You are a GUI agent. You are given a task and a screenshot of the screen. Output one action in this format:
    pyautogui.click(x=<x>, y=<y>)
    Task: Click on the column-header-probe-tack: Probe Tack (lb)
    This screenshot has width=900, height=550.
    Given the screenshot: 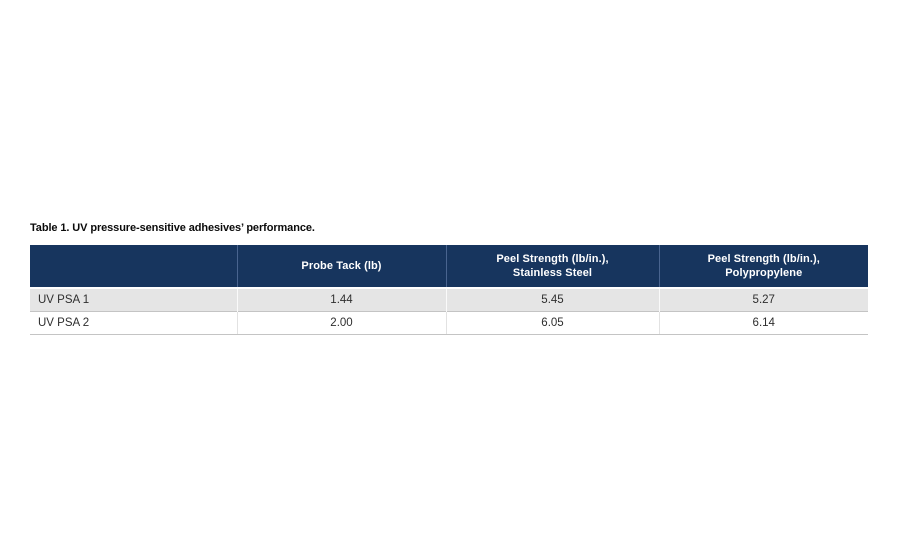 What is the action you would take?
    pyautogui.click(x=341, y=266)
    